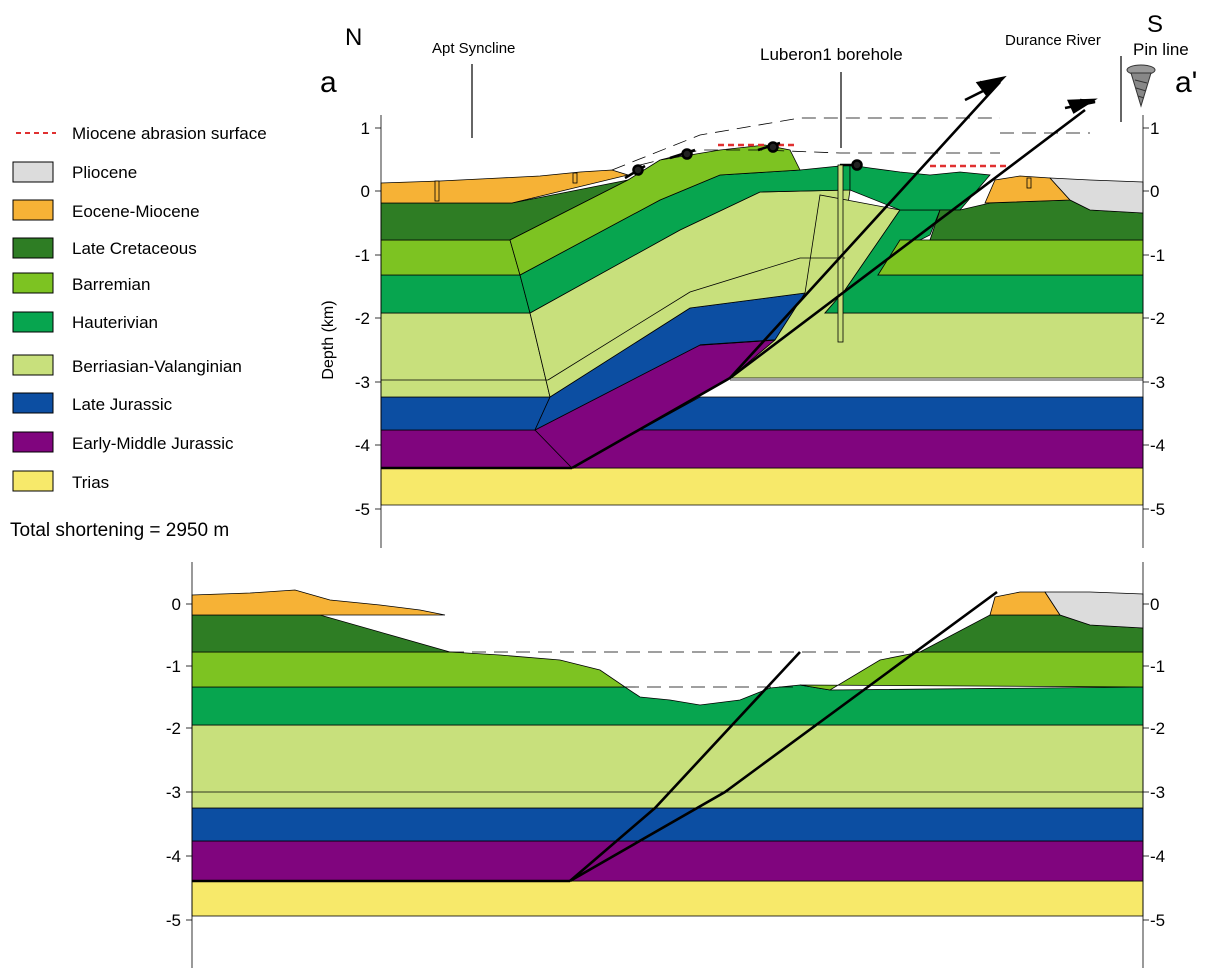 The image size is (1215, 970). What do you see at coordinates (33, 322) in the screenshot?
I see `legend-swatch-hauterivian` at bounding box center [33, 322].